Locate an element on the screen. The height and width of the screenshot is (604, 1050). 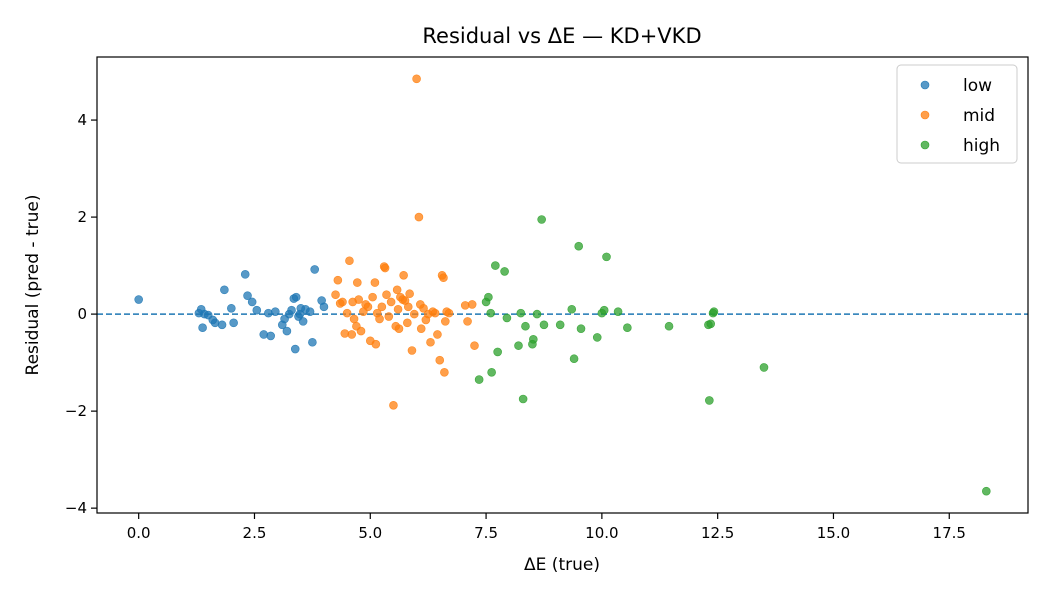
x-tick-label: 17.5 is located at coordinates (949, 533).